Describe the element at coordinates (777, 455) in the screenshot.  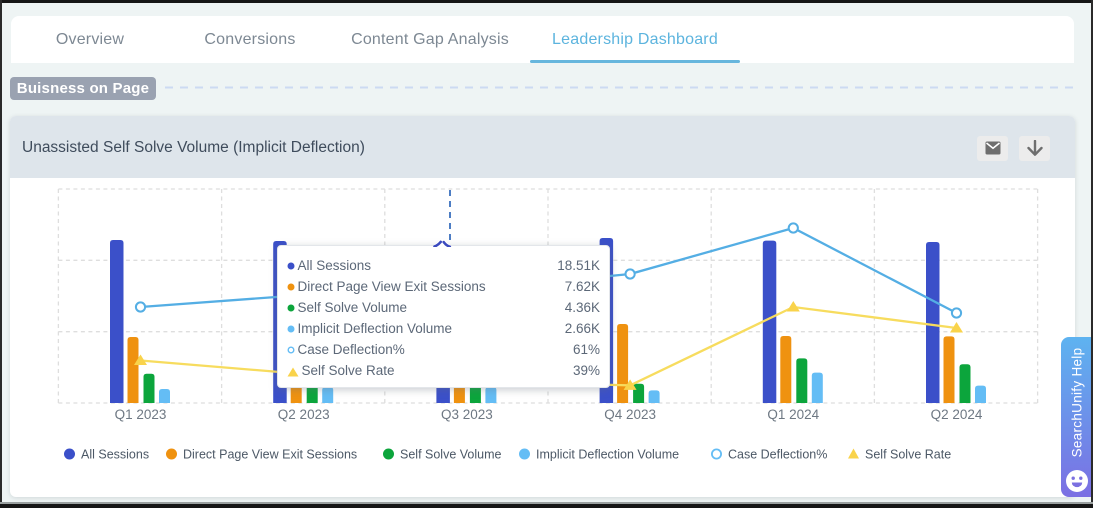
I see `svg-text: Case Deflection%` at that location.